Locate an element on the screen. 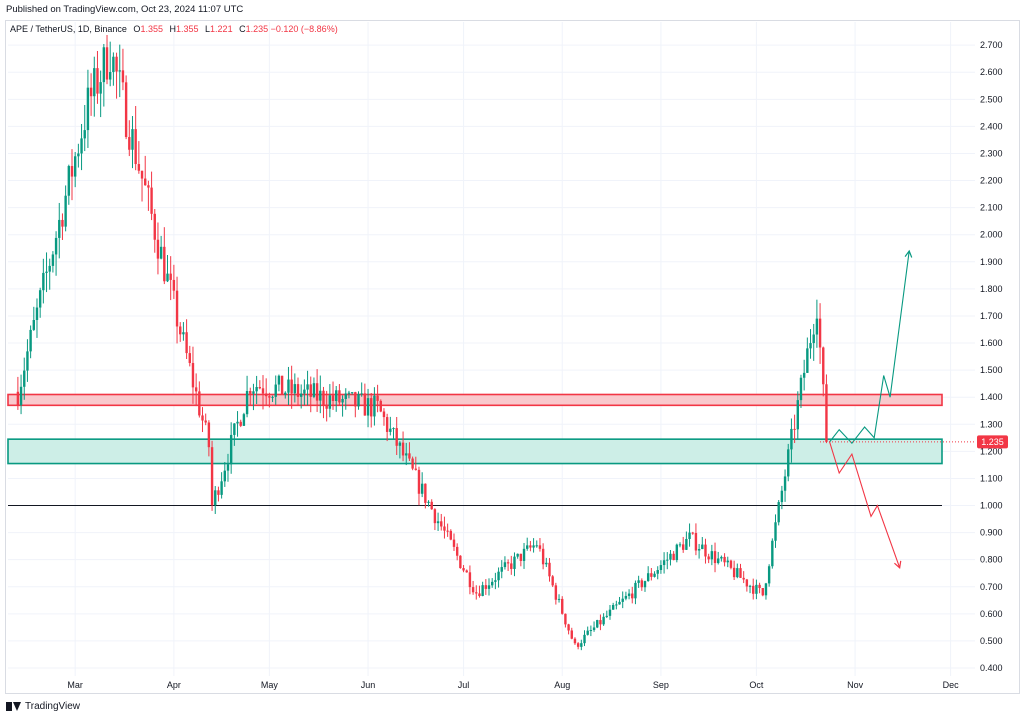  y-tick-label-23: 0.400 is located at coordinates (991, 668).